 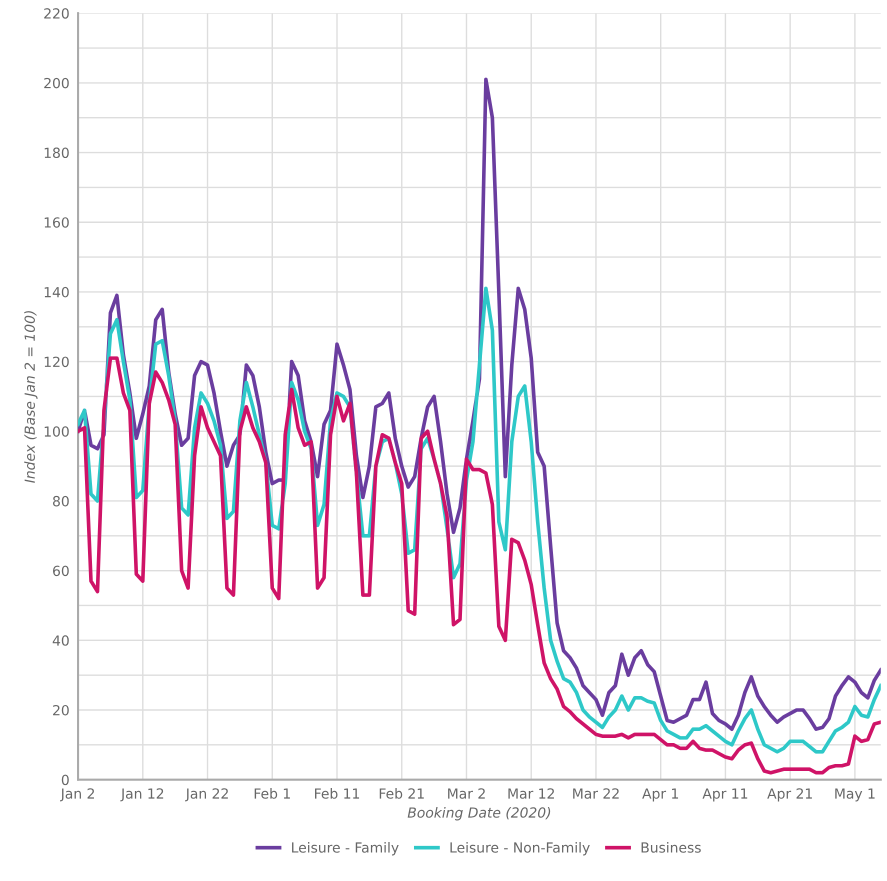 What do you see at coordinates (855, 795) in the screenshot?
I see `x-tick-label: May 1` at bounding box center [855, 795].